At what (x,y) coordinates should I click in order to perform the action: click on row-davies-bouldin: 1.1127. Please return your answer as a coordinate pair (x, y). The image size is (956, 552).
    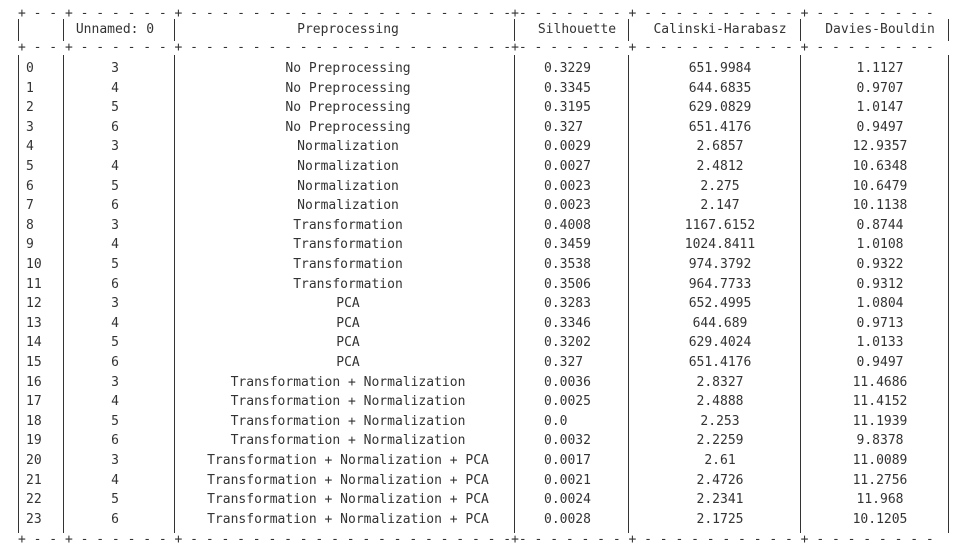
    Looking at the image, I should click on (880, 68).